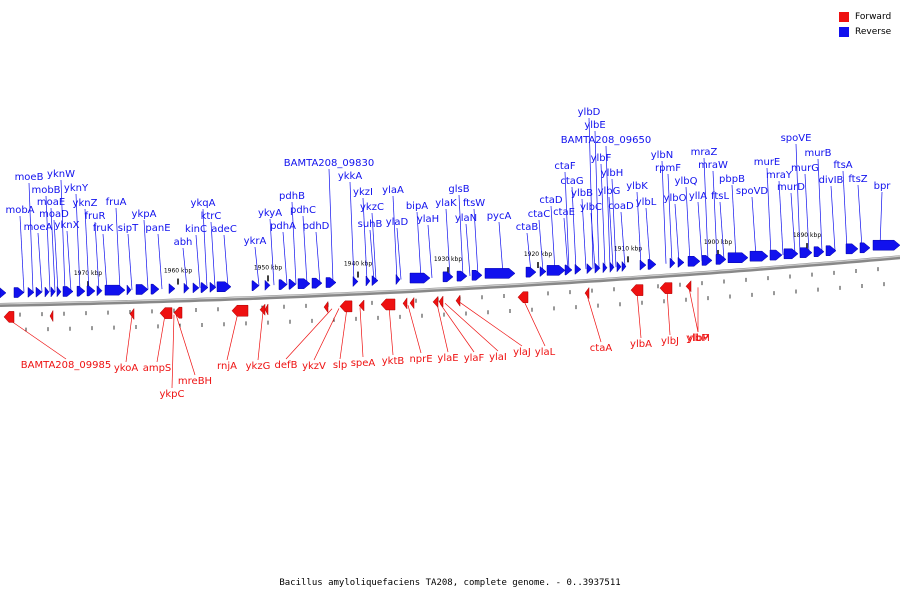 The width and height of the screenshot is (900, 600). I want to click on backbone-highlight, so click(450, 280).